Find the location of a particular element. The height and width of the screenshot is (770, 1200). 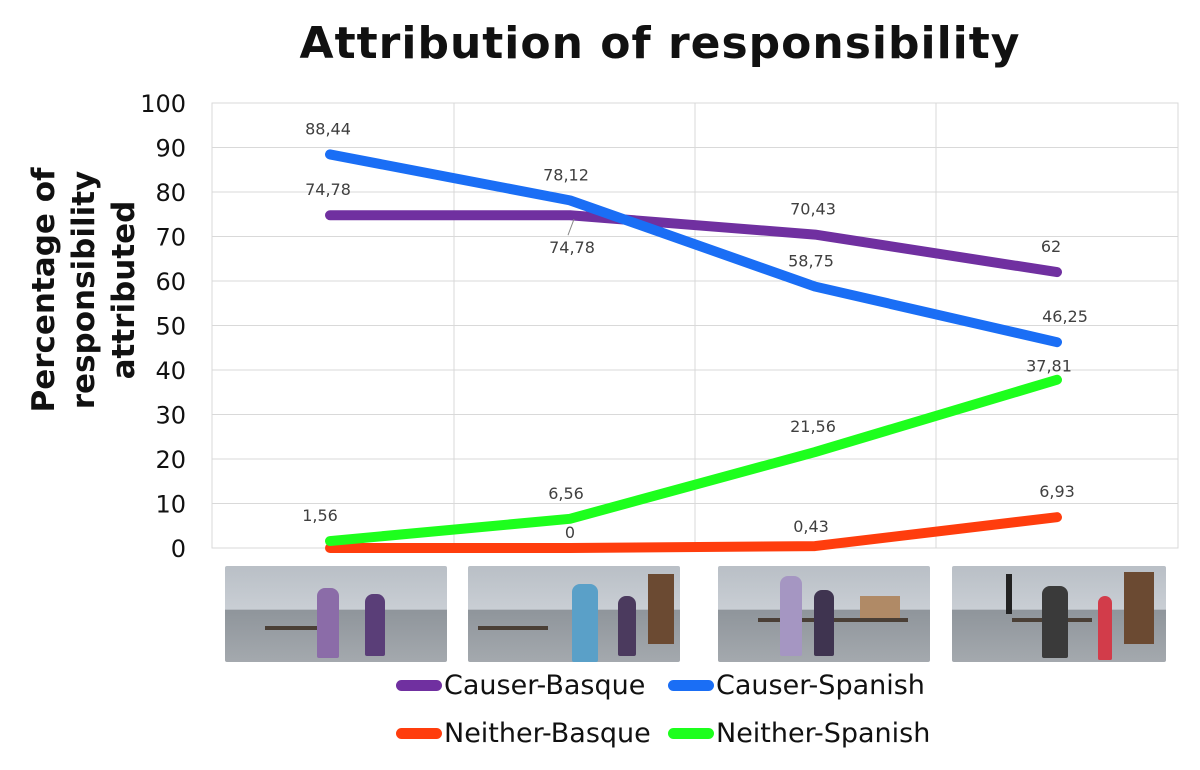

y-tick-label: 0 is located at coordinates (178, 547).